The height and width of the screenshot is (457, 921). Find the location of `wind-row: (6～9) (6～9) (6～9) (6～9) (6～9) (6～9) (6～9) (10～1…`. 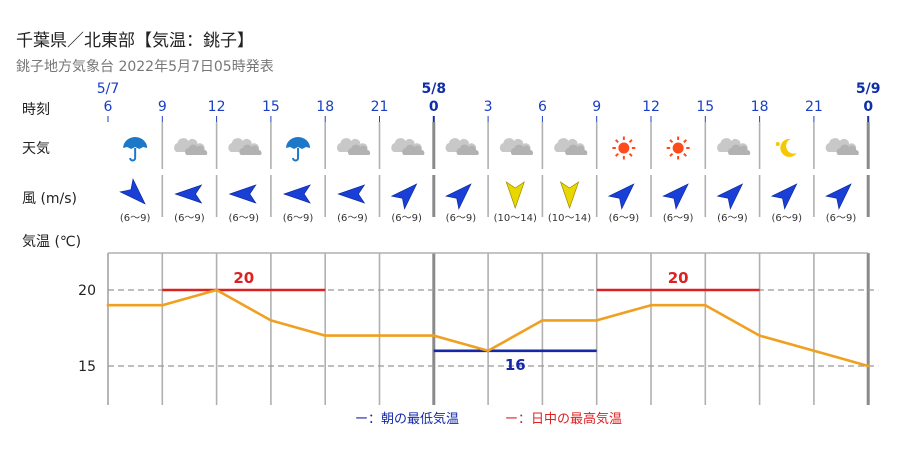

wind-row: (6～9) (6～9) (6～9) (6～9) (6～9) (6～9) (6～9) (10～1… is located at coordinates (488, 201).